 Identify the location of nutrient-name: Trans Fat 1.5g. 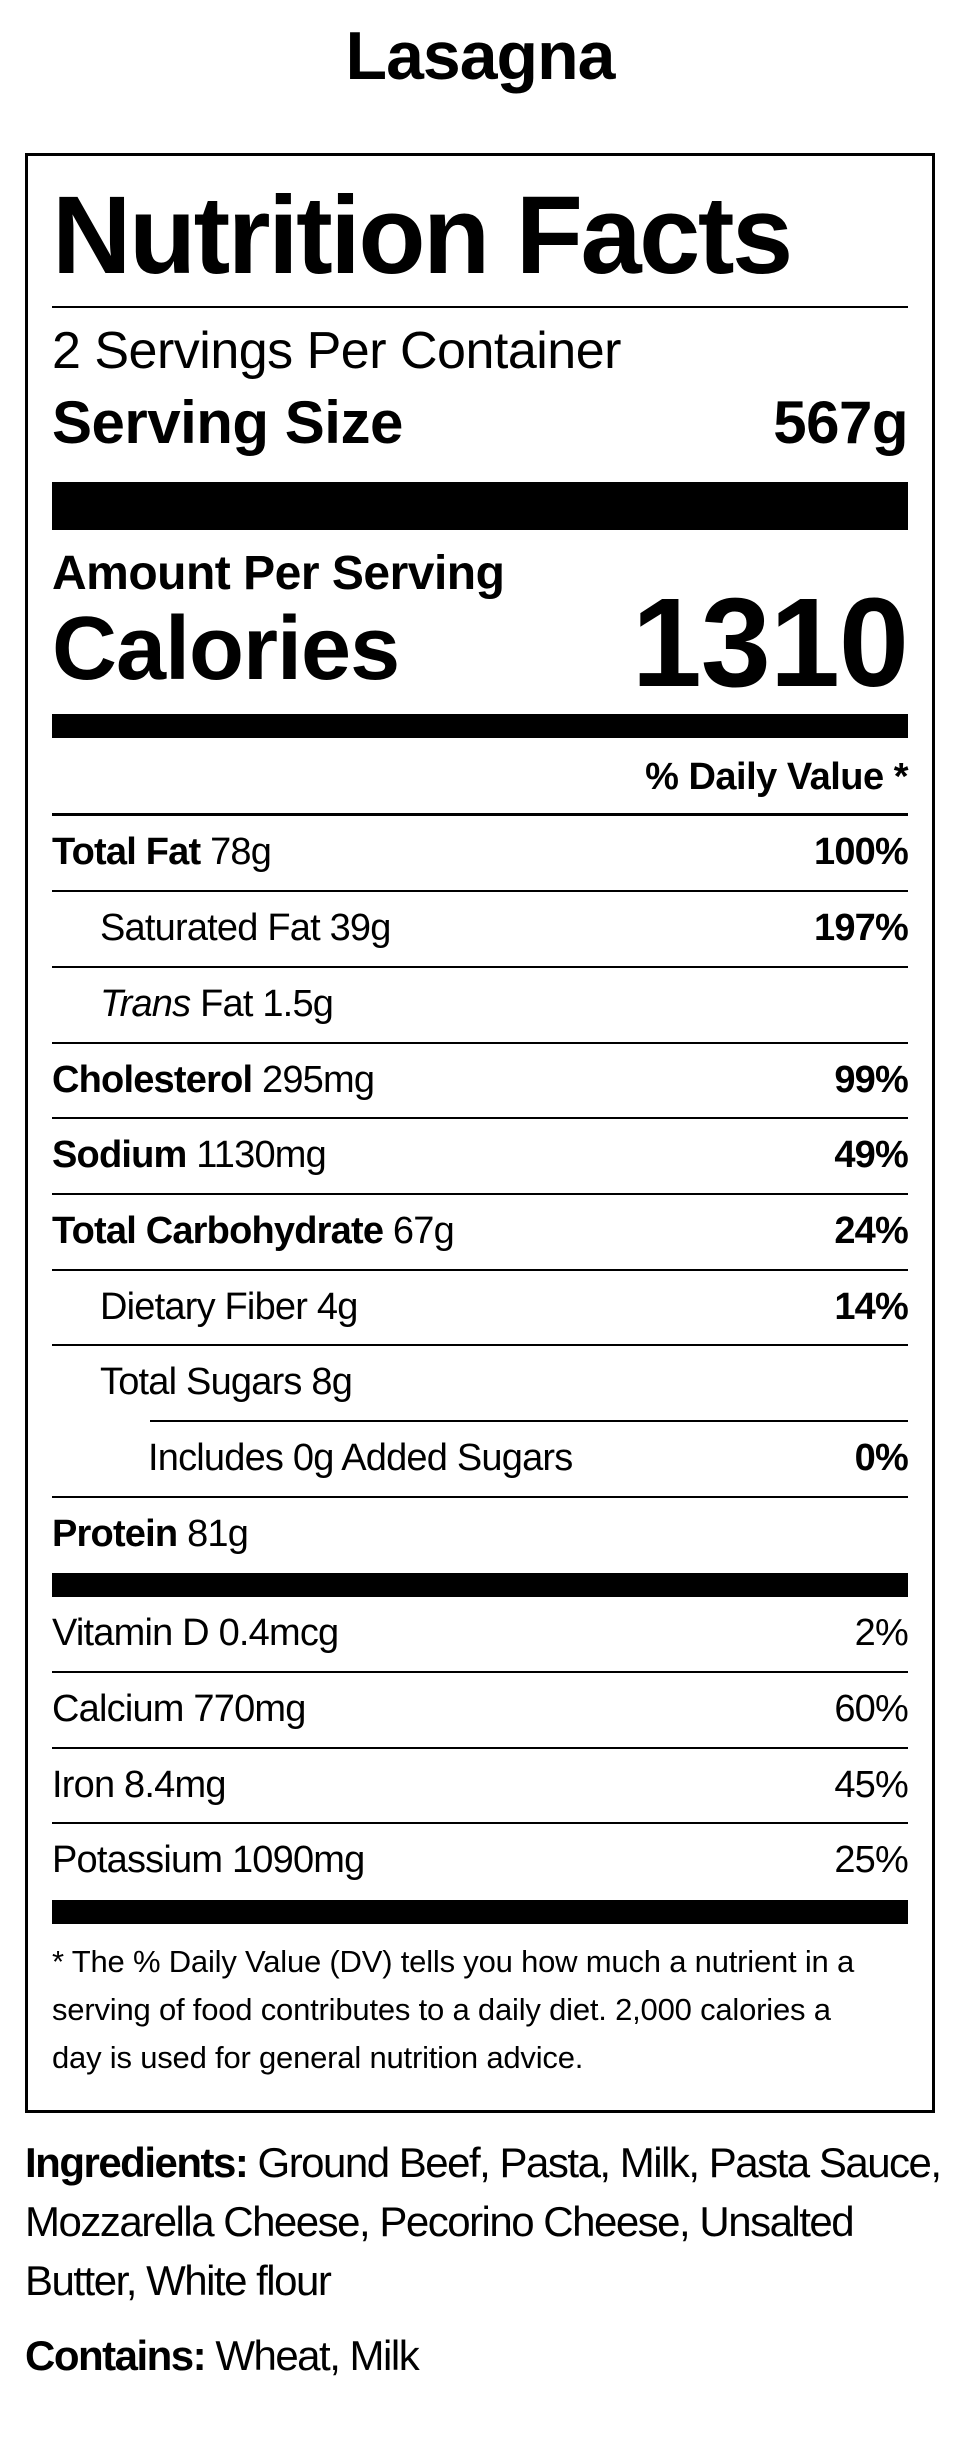
(217, 1003).